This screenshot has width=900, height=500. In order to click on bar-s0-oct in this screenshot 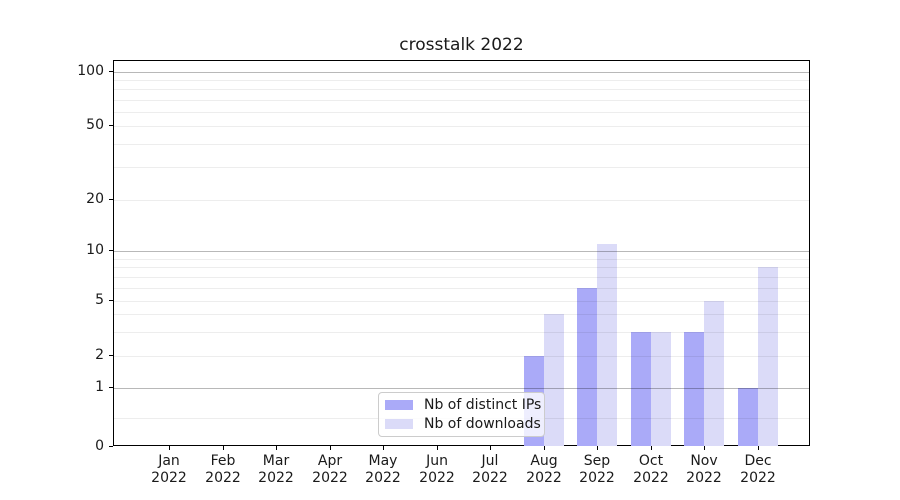, I will do `click(641, 389)`.